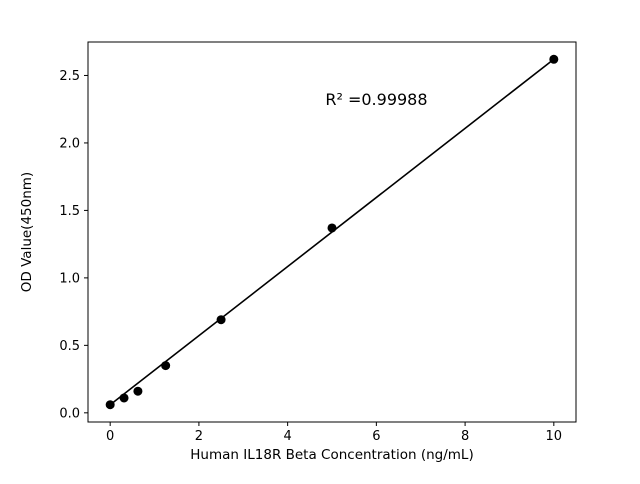 Image resolution: width=640 pixels, height=484 pixels. Describe the element at coordinates (69, 76) in the screenshot. I see `y-tick-label: 2.5` at that location.